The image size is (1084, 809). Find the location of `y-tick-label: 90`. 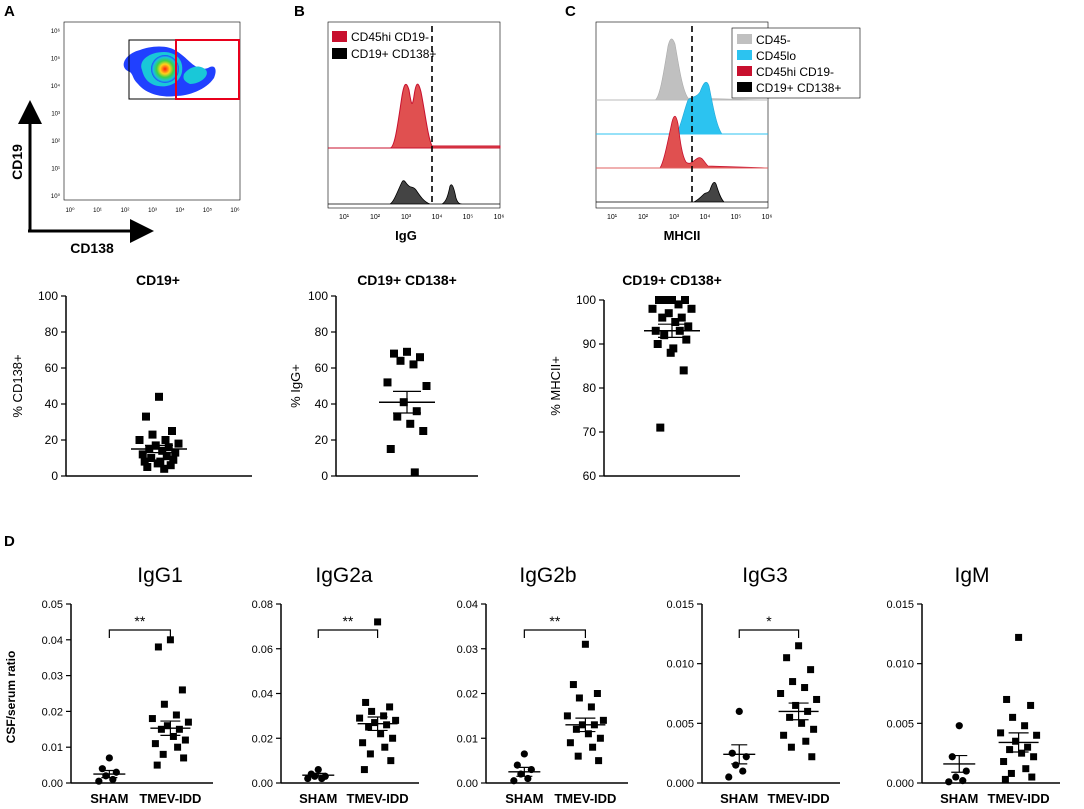

y-tick-label: 90 is located at coordinates (590, 344).